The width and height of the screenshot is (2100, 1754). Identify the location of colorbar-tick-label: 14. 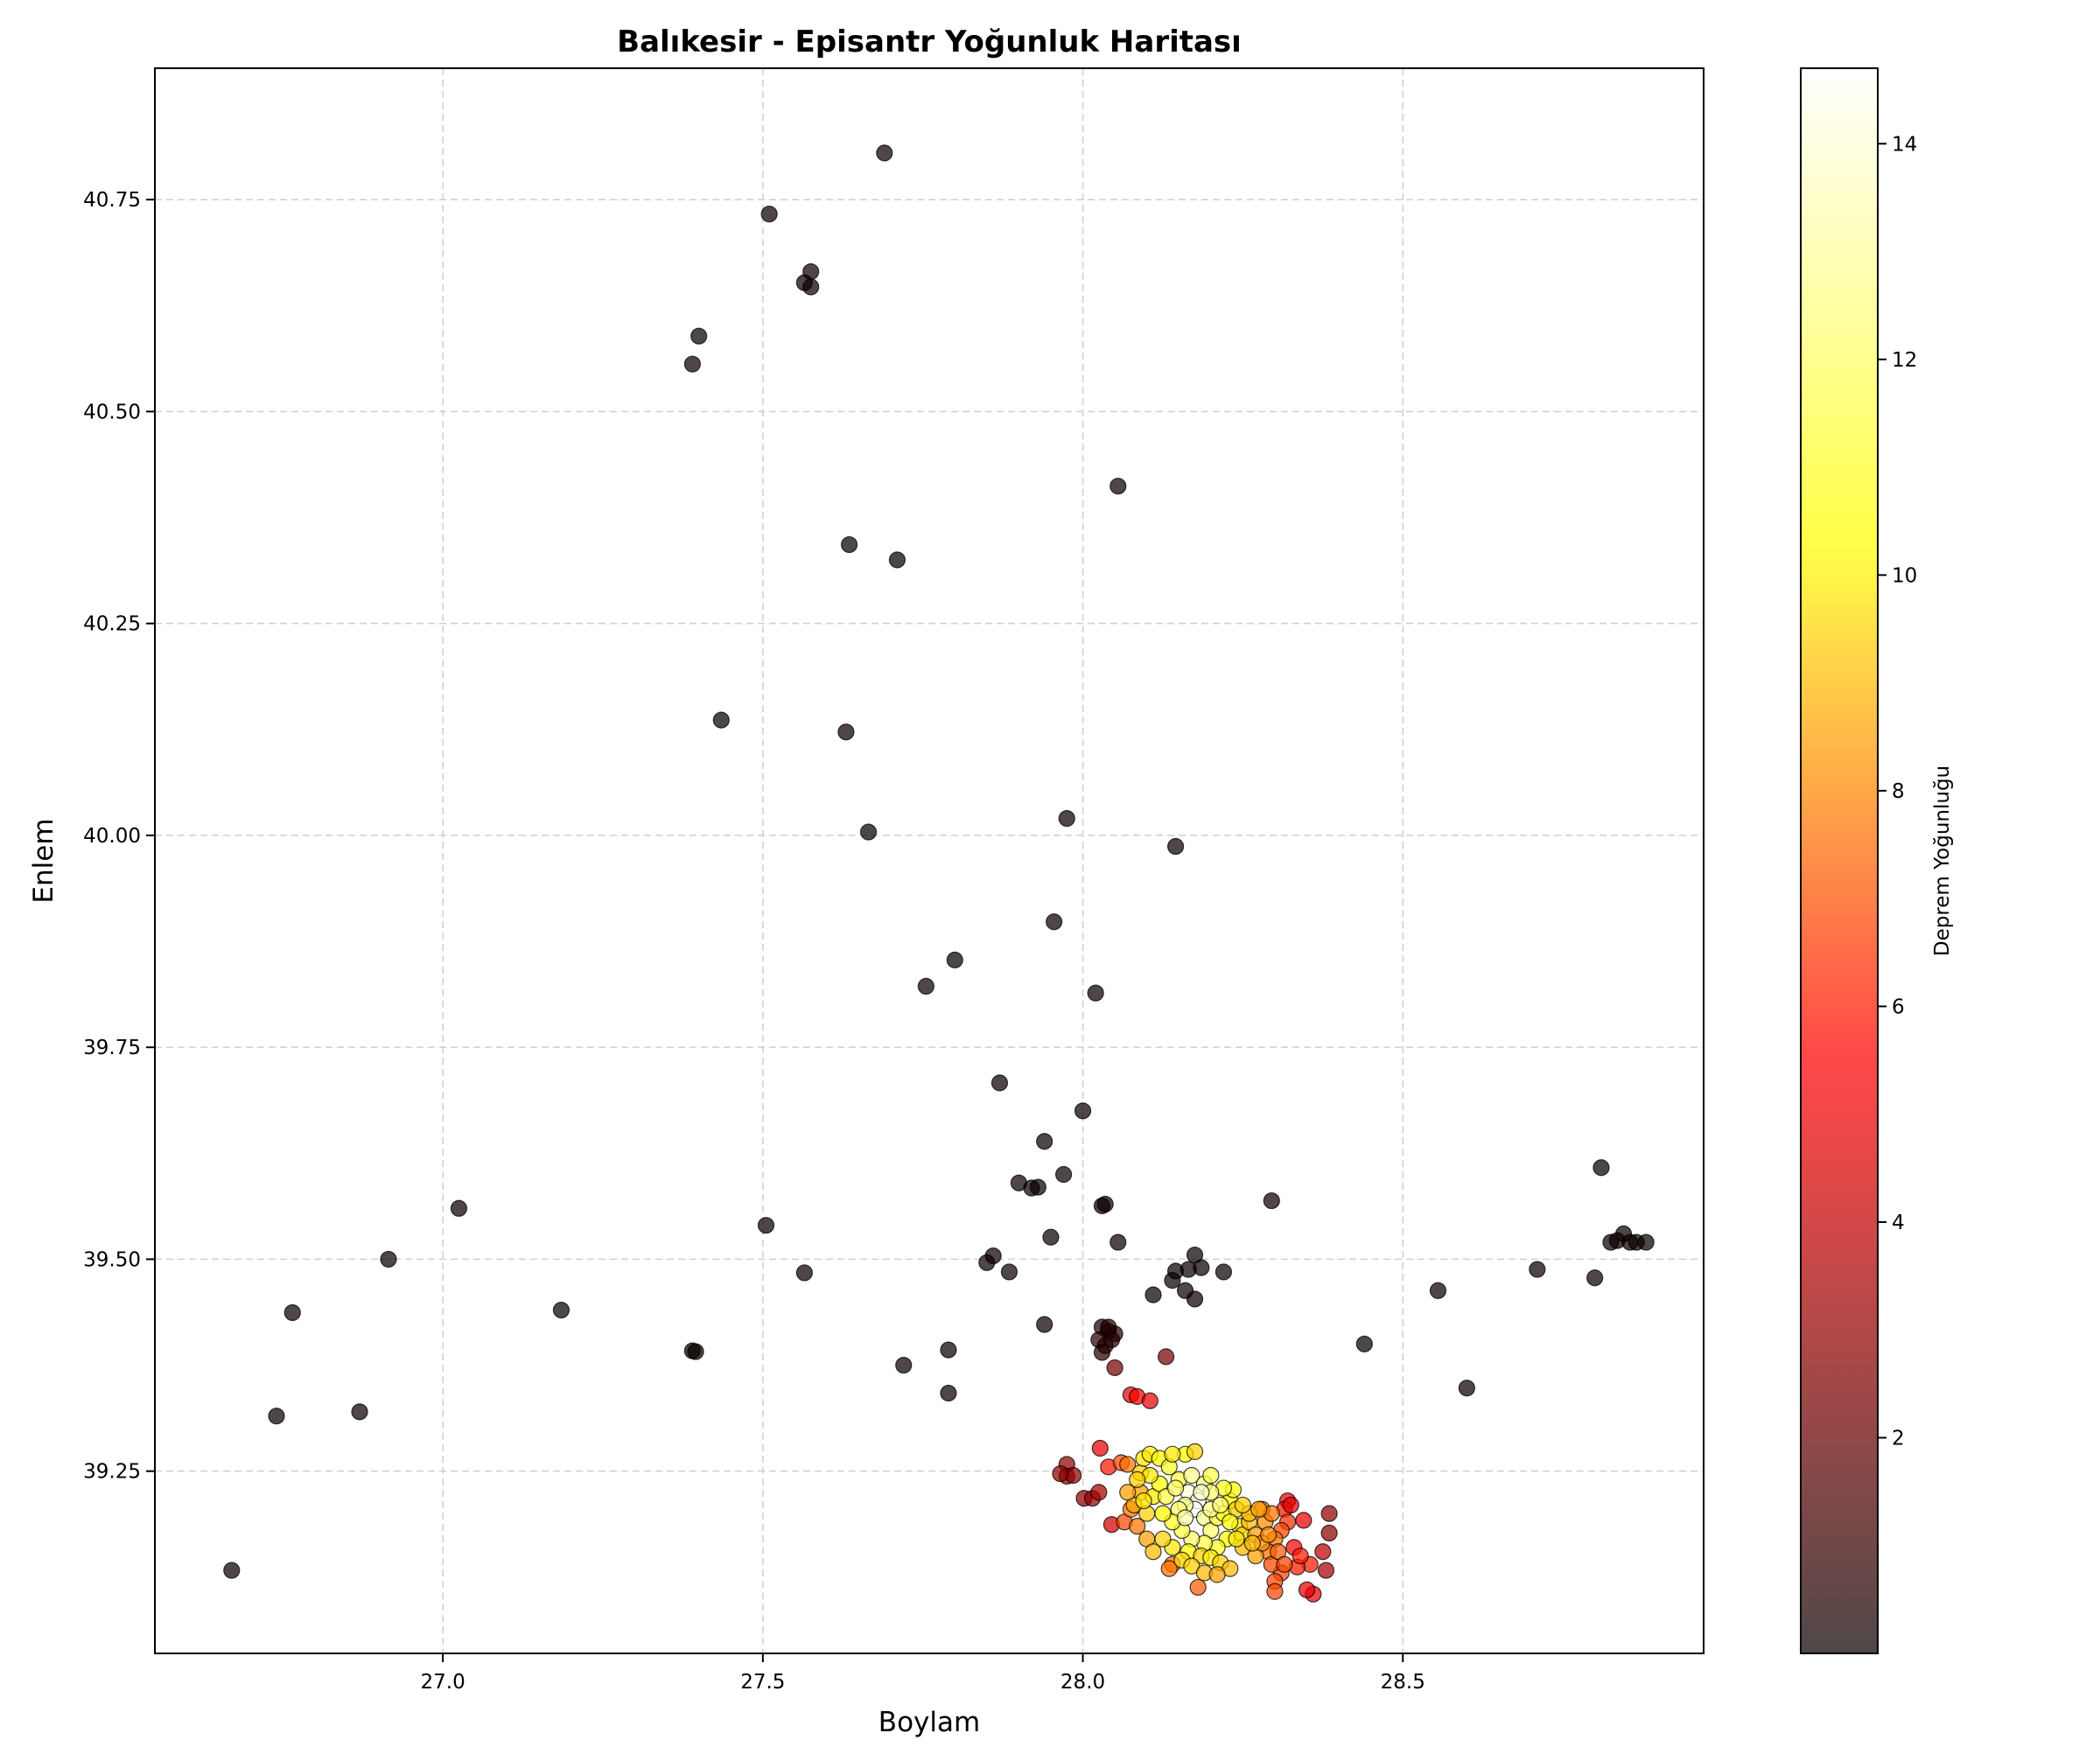
(1904, 144).